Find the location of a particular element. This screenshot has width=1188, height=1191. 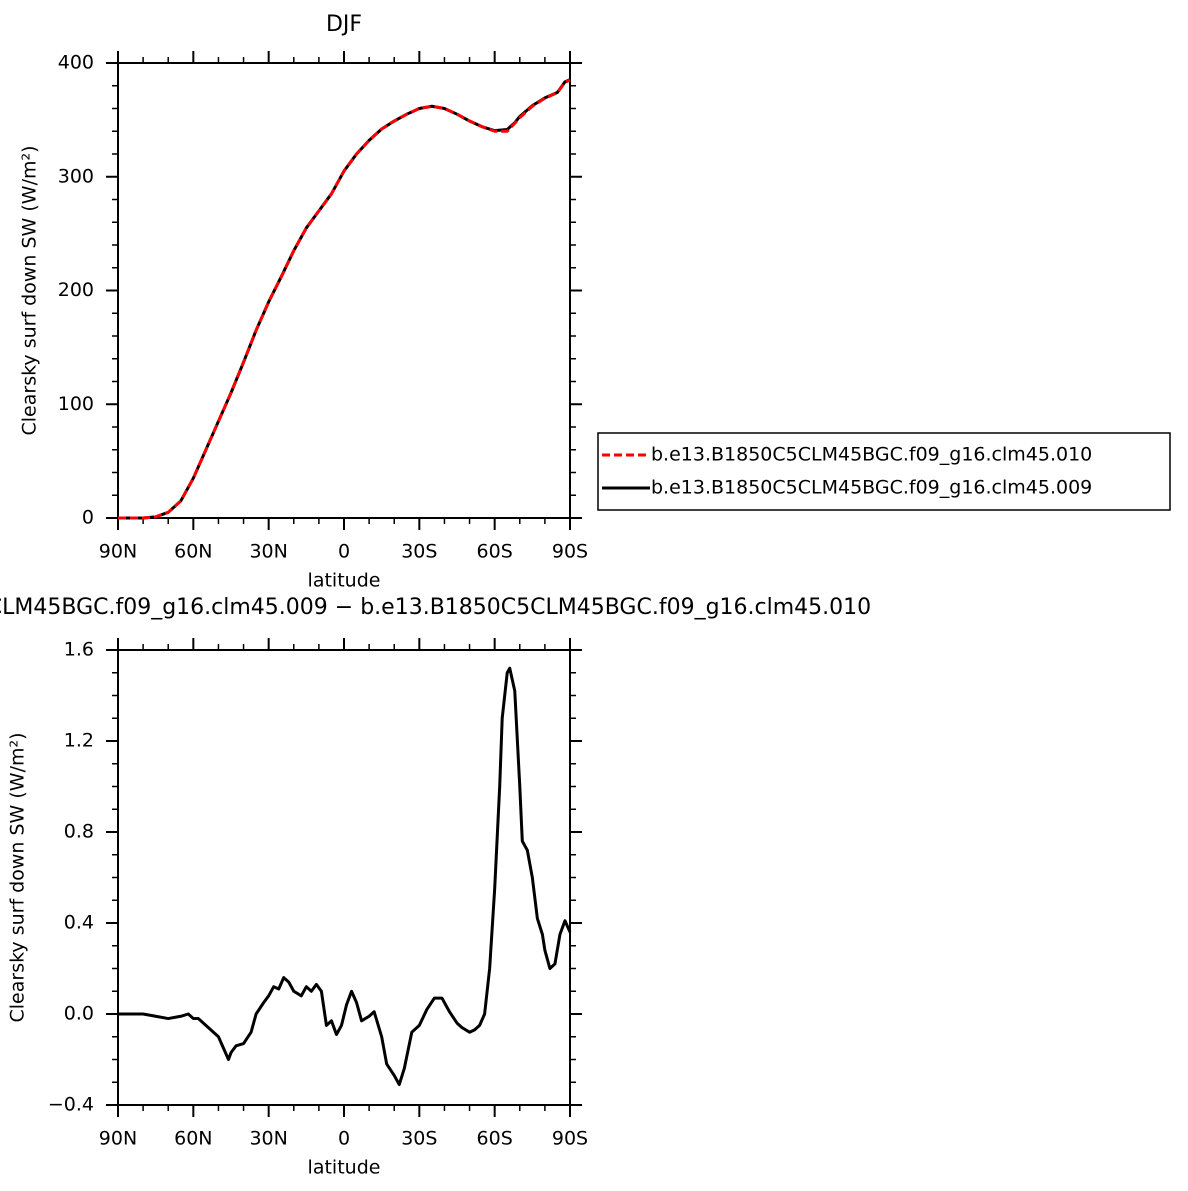

y-tick-label: 0.8 is located at coordinates (79, 832).